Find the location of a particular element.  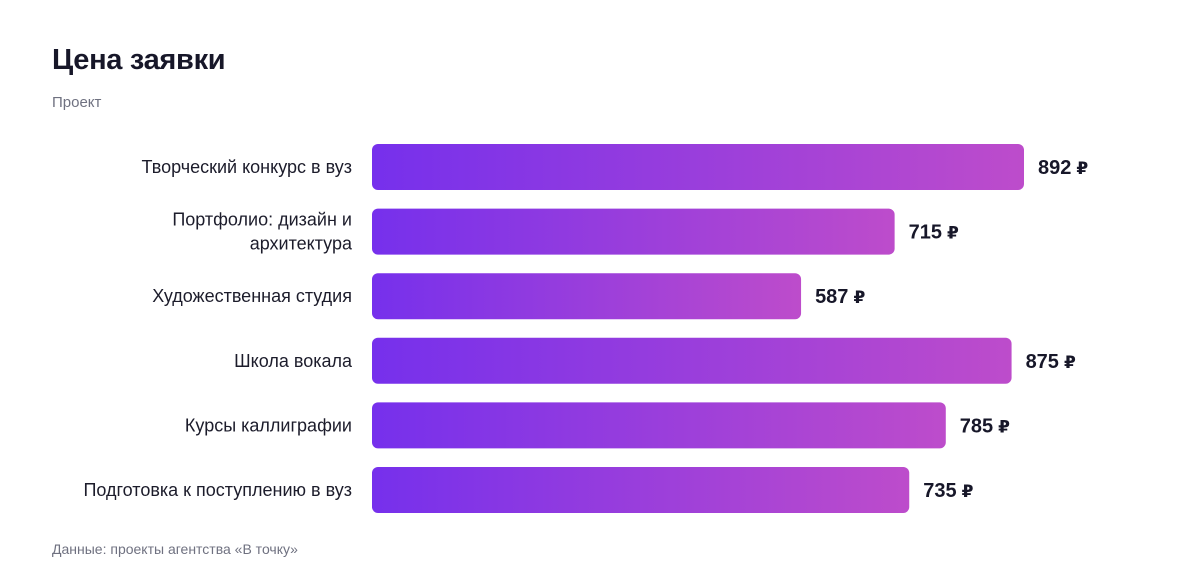

value-label-5: 735 ₽ is located at coordinates (948, 491).